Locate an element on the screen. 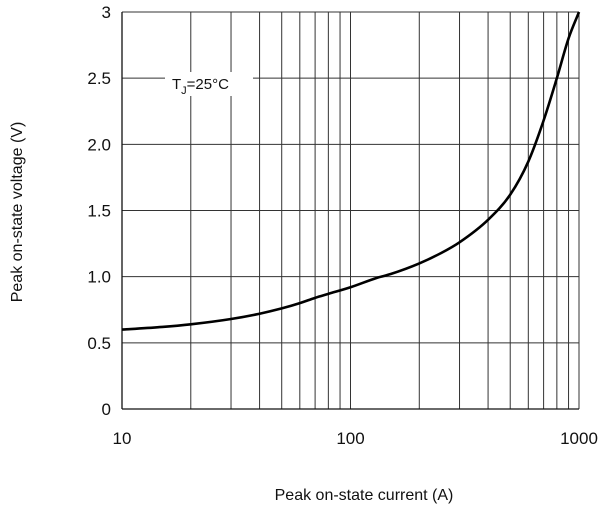 Image resolution: width=610 pixels, height=511 pixels. annotation-rest: =25°C is located at coordinates (208, 84).